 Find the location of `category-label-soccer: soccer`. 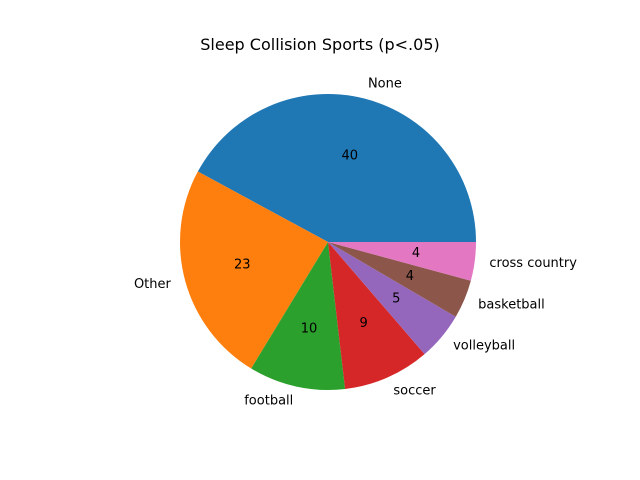

category-label-soccer: soccer is located at coordinates (414, 391).